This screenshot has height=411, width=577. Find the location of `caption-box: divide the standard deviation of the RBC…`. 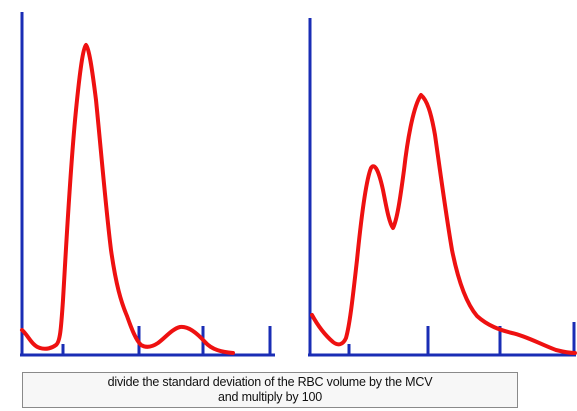

caption-box: divide the standard deviation of the RBC… is located at coordinates (270, 390).